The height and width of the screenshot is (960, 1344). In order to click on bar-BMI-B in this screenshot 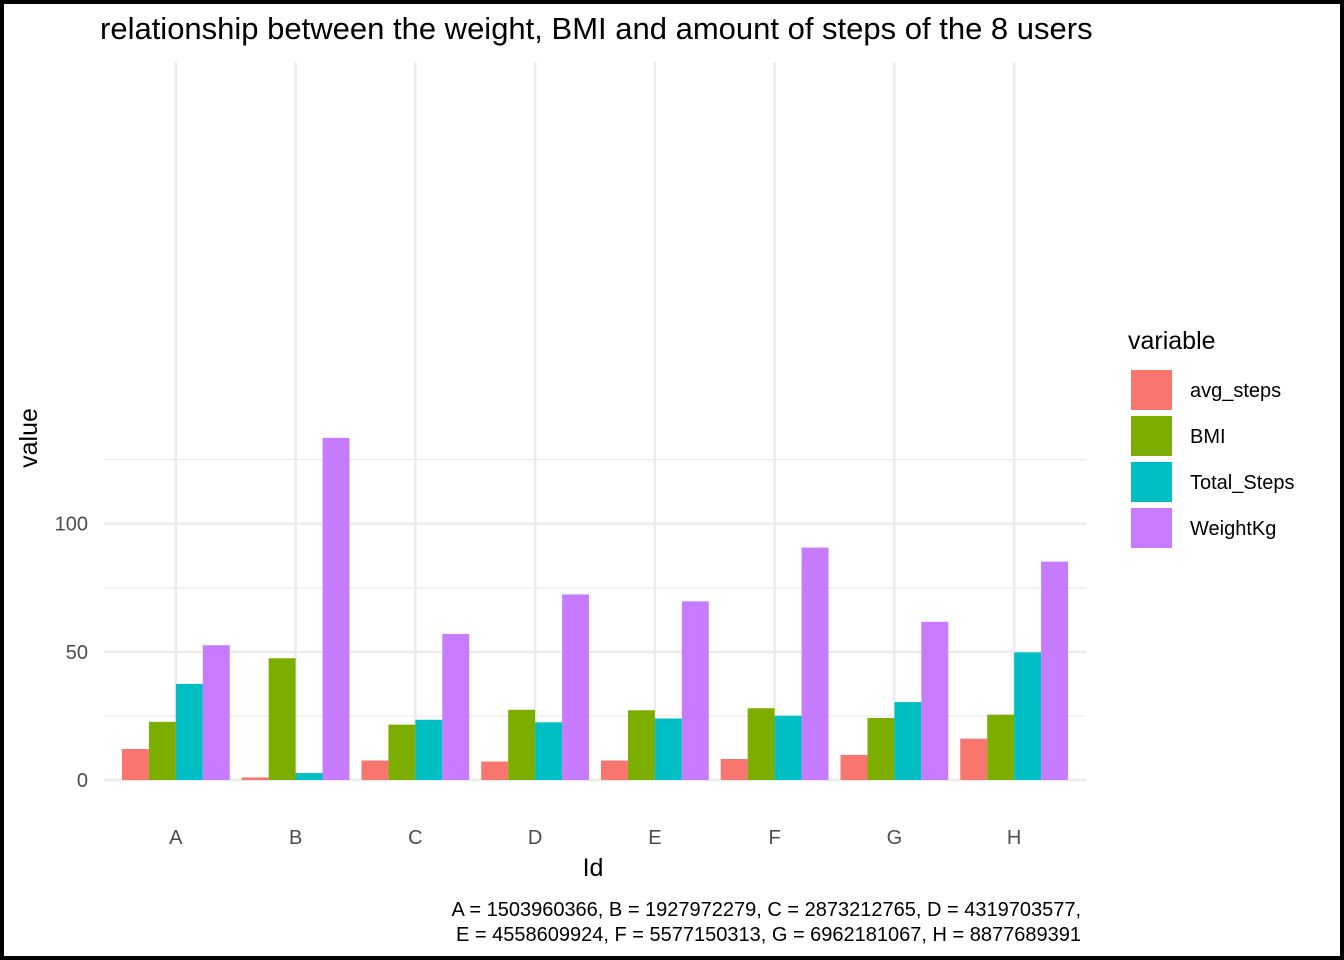, I will do `click(282, 719)`.